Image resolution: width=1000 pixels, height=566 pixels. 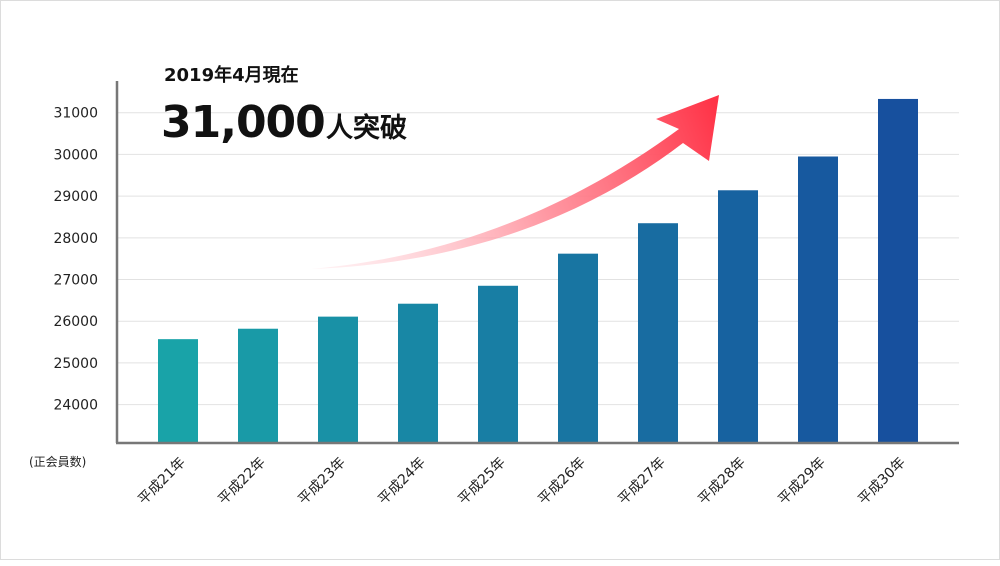 What do you see at coordinates (162, 482) in the screenshot?
I see `x-tick-label: 平成21年` at bounding box center [162, 482].